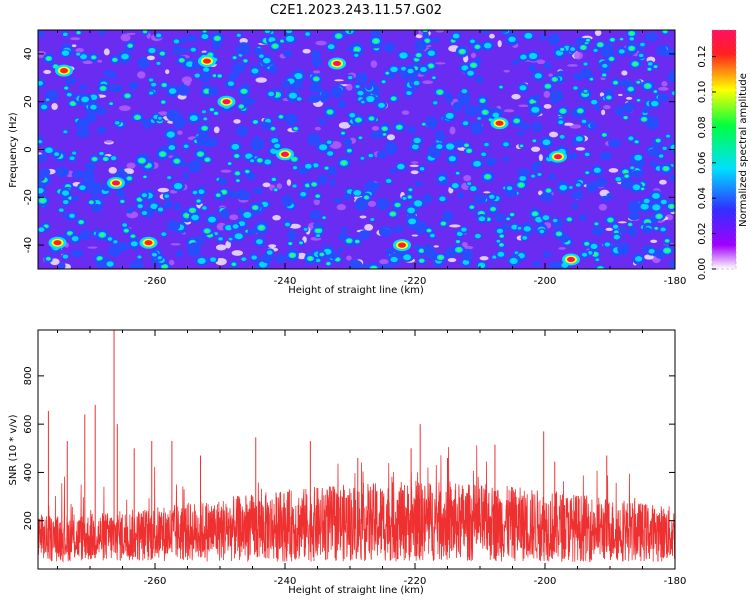 Image resolution: width=750 pixels, height=600 pixels. What do you see at coordinates (116, 183) in the screenshot?
I see `heatmap-hotspot` at bounding box center [116, 183].